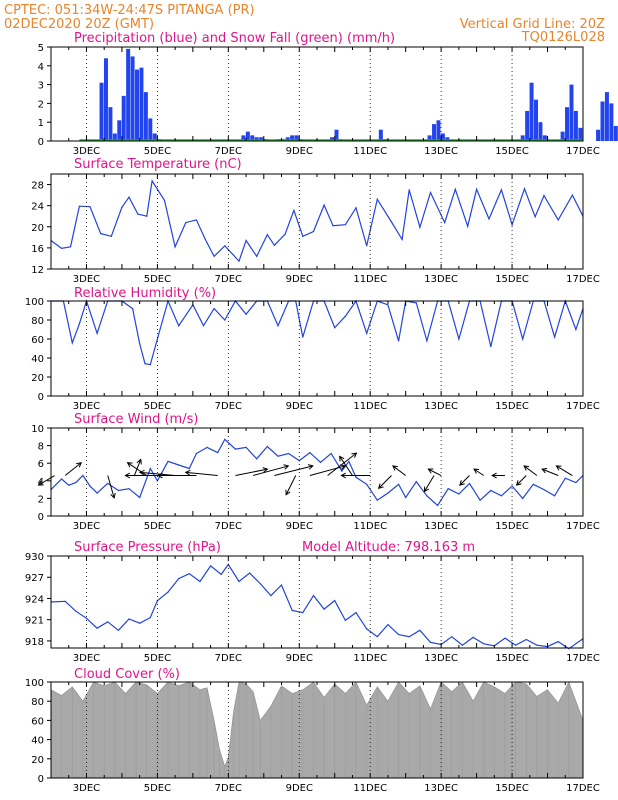 Image resolution: width=618 pixels, height=800 pixels. What do you see at coordinates (37, 741) in the screenshot?
I see `y-tick-label: 40` at bounding box center [37, 741].